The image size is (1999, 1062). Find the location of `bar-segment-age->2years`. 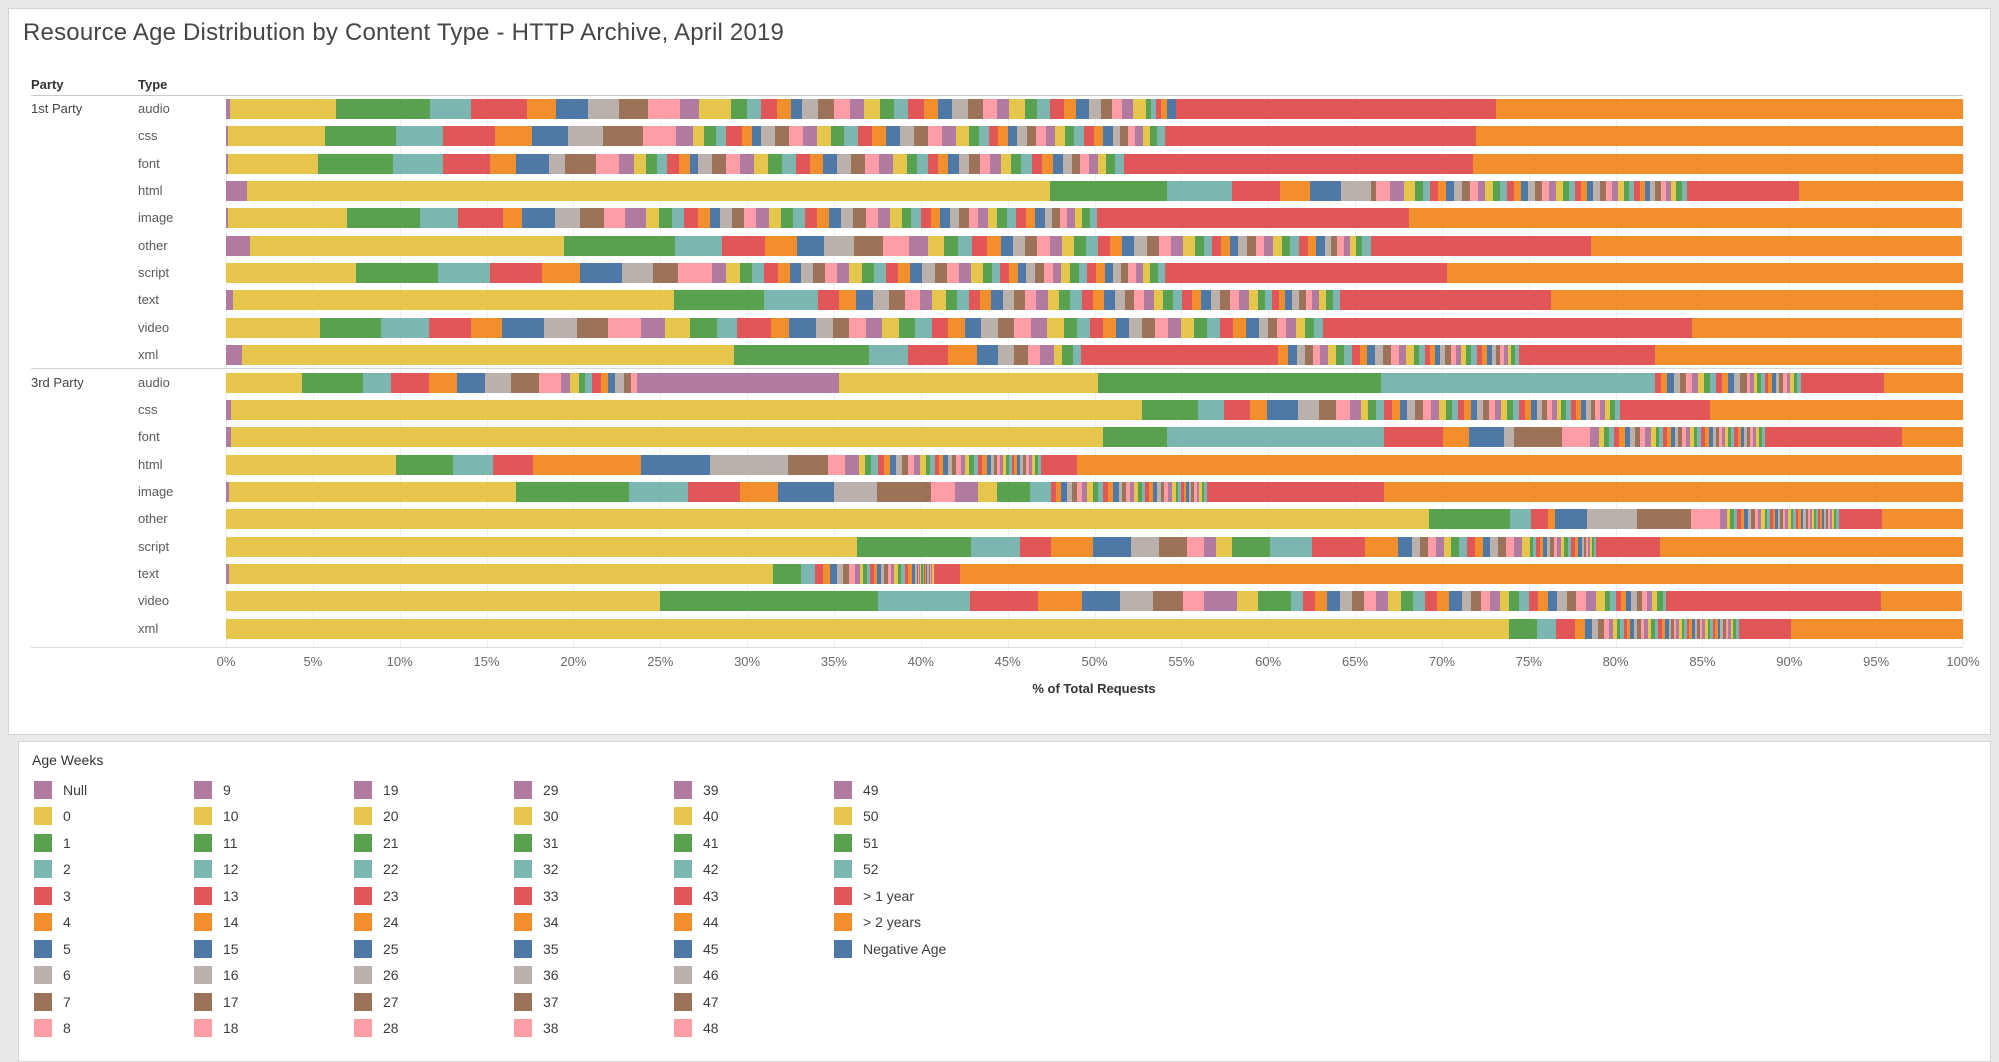

bar-segment-age->2years is located at coordinates (1757, 300).